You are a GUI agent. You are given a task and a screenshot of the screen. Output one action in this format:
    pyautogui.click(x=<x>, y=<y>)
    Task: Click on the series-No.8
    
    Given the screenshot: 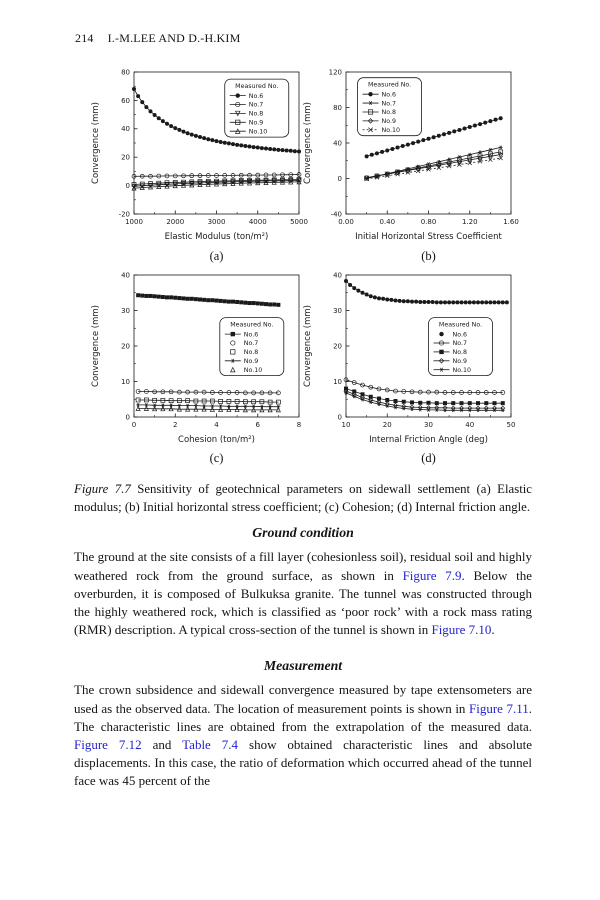 What is the action you would take?
    pyautogui.click(x=424, y=396)
    